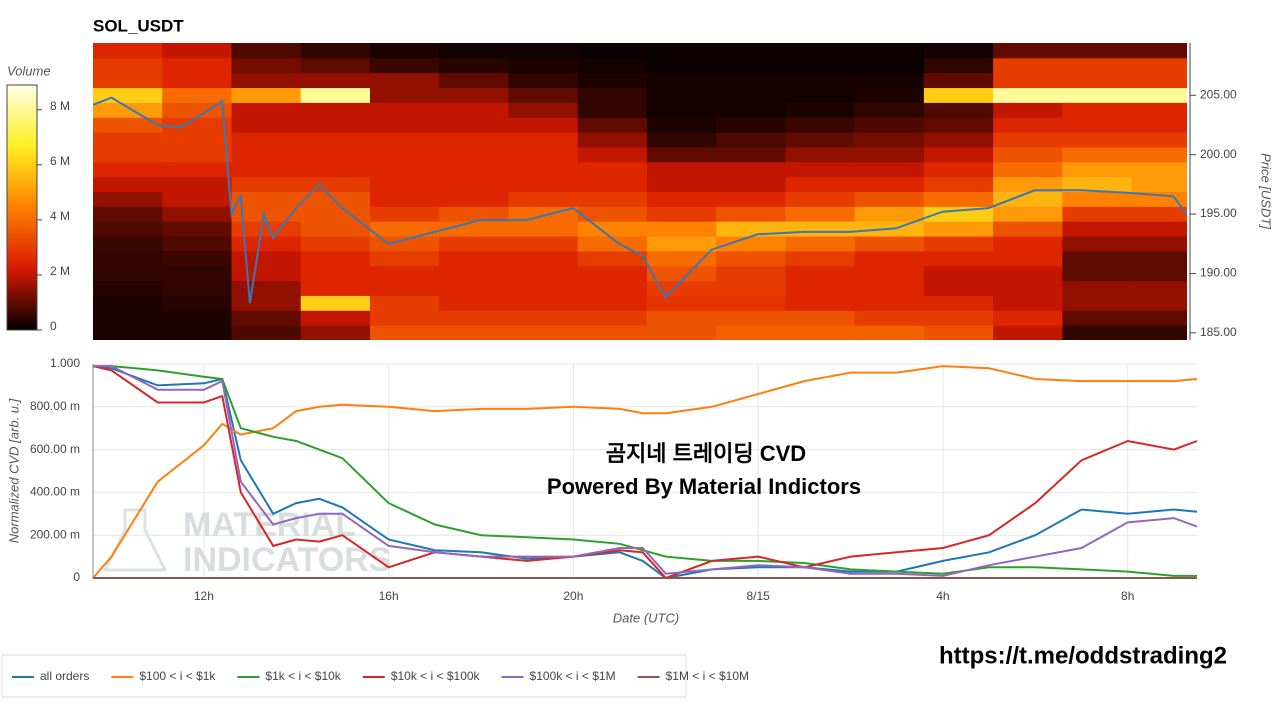 This screenshot has width=1280, height=704. Describe the element at coordinates (436, 676) in the screenshot. I see `legend-label: $10k < i < $100k` at that location.